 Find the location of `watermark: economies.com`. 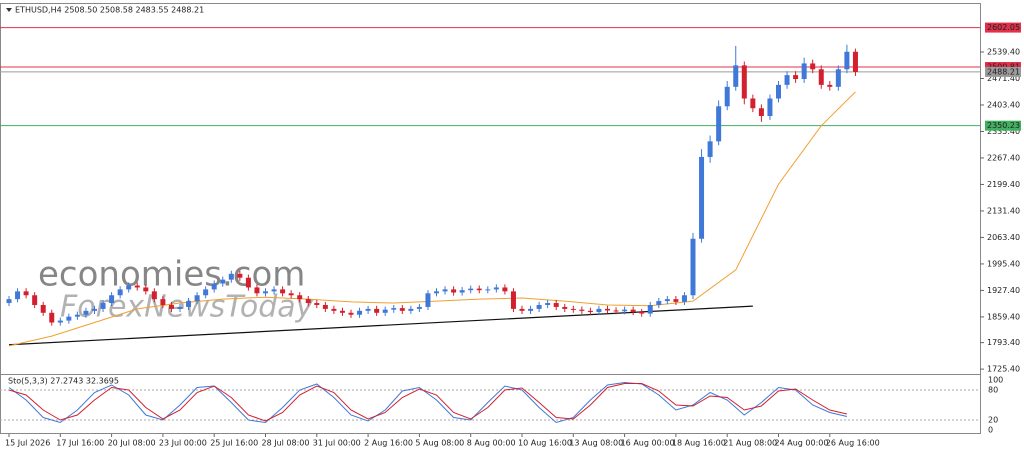

watermark: economies.com is located at coordinates (171, 275).